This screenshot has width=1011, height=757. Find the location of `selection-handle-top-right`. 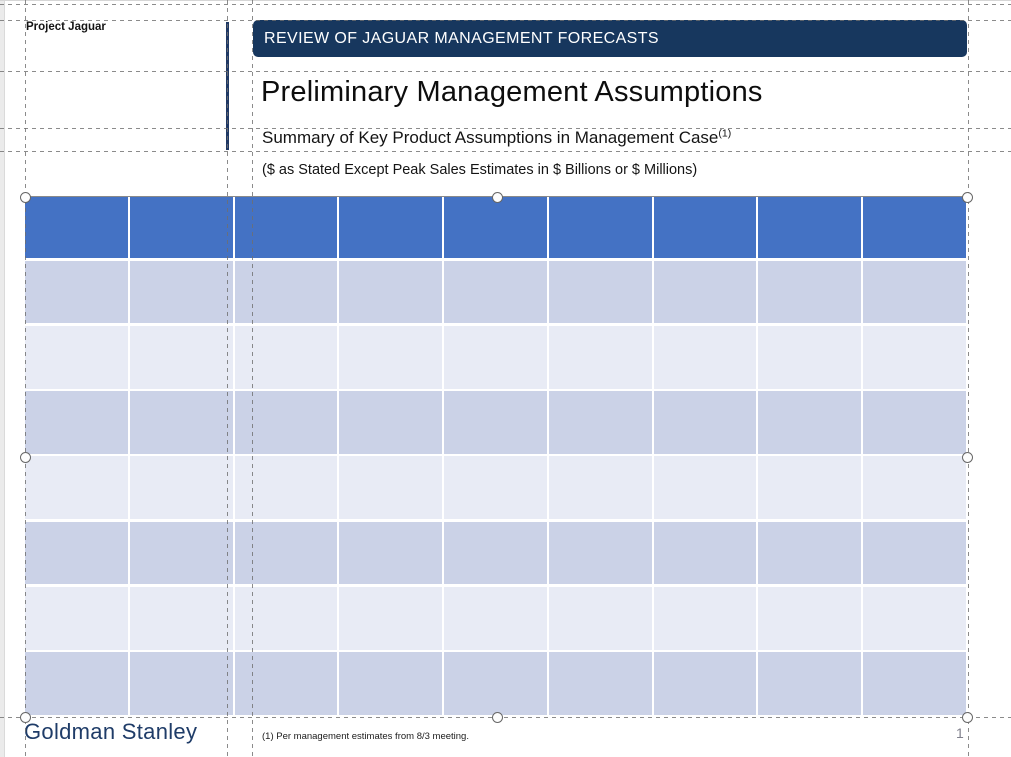

selection-handle-top-right is located at coordinates (967, 197).